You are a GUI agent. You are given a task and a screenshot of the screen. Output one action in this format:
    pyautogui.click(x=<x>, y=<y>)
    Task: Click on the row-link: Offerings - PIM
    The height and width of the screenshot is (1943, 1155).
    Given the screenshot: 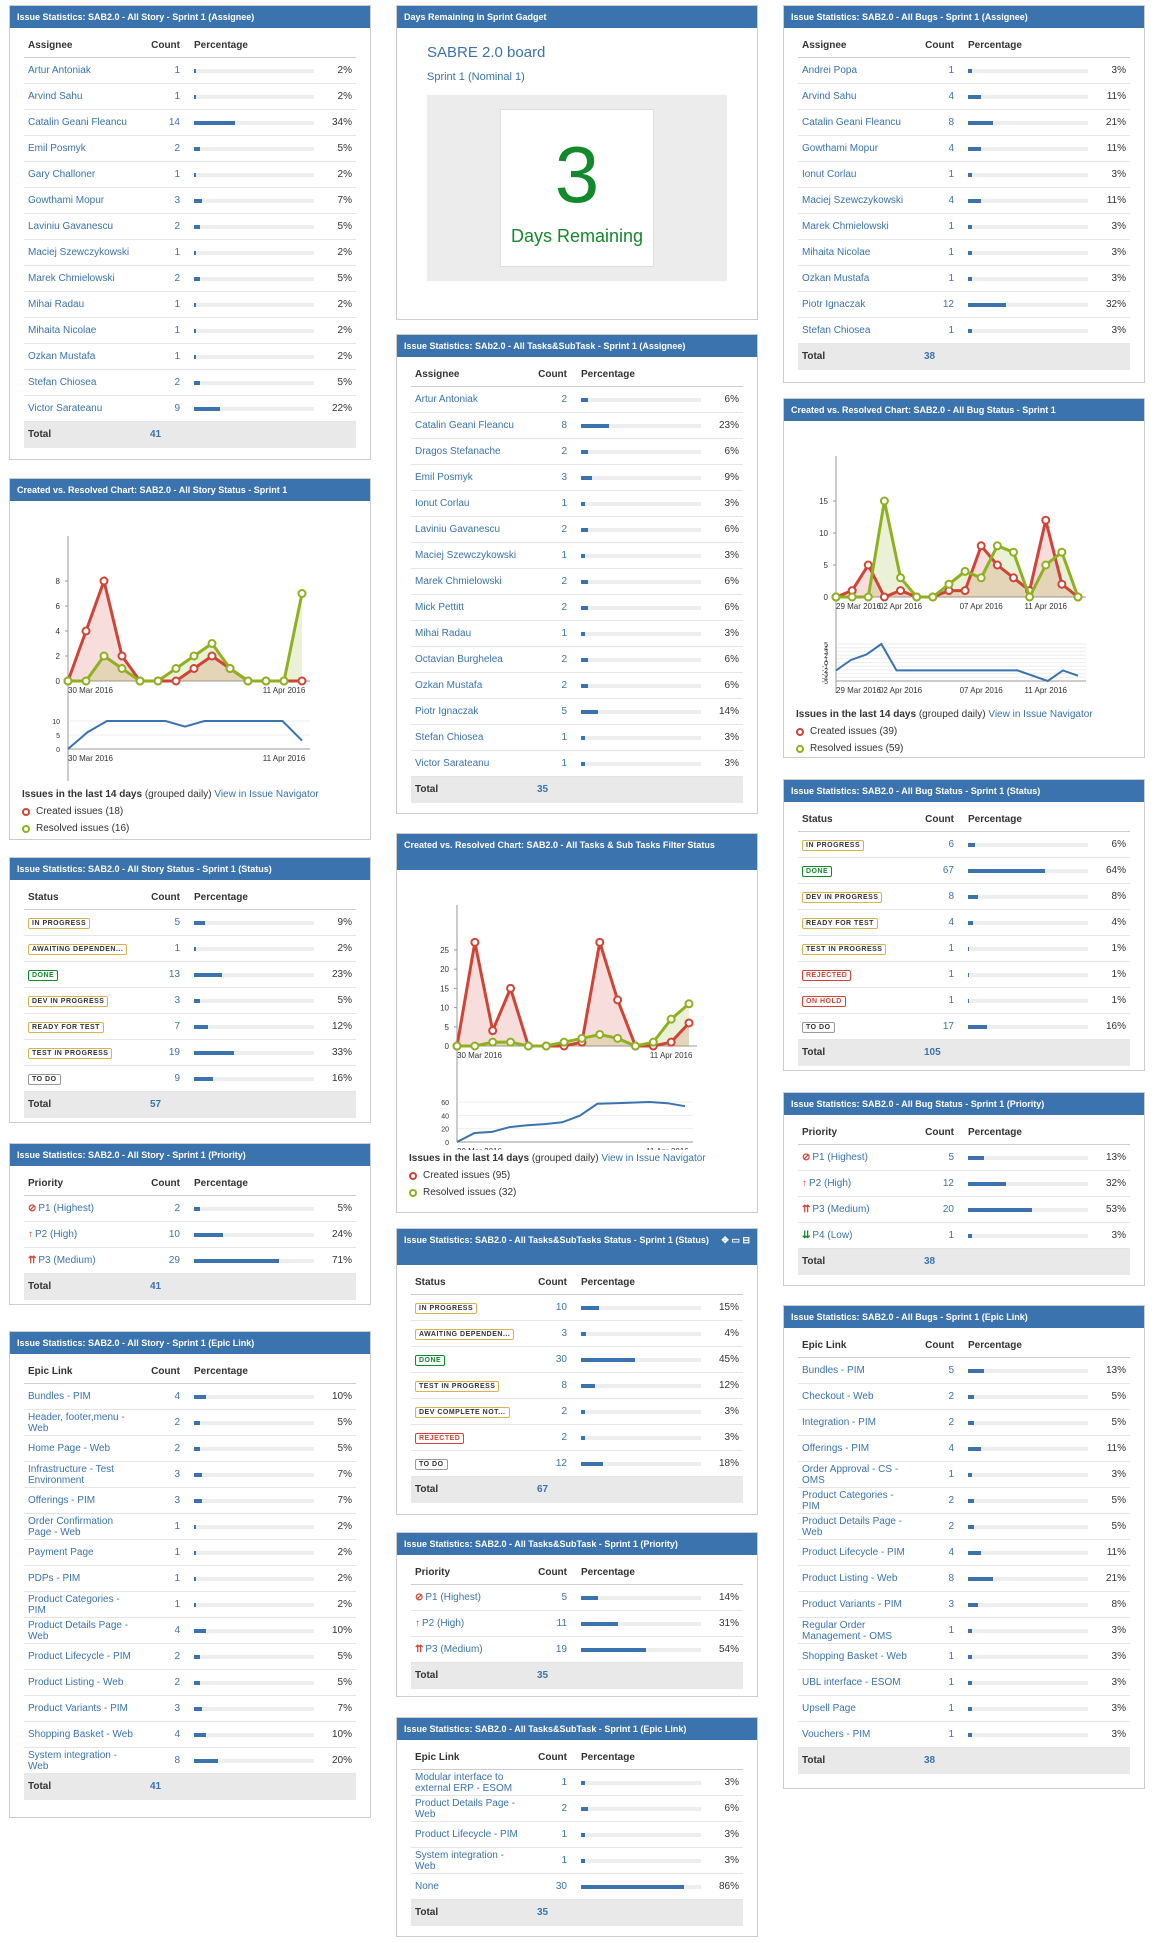 What is the action you would take?
    pyautogui.click(x=62, y=1500)
    